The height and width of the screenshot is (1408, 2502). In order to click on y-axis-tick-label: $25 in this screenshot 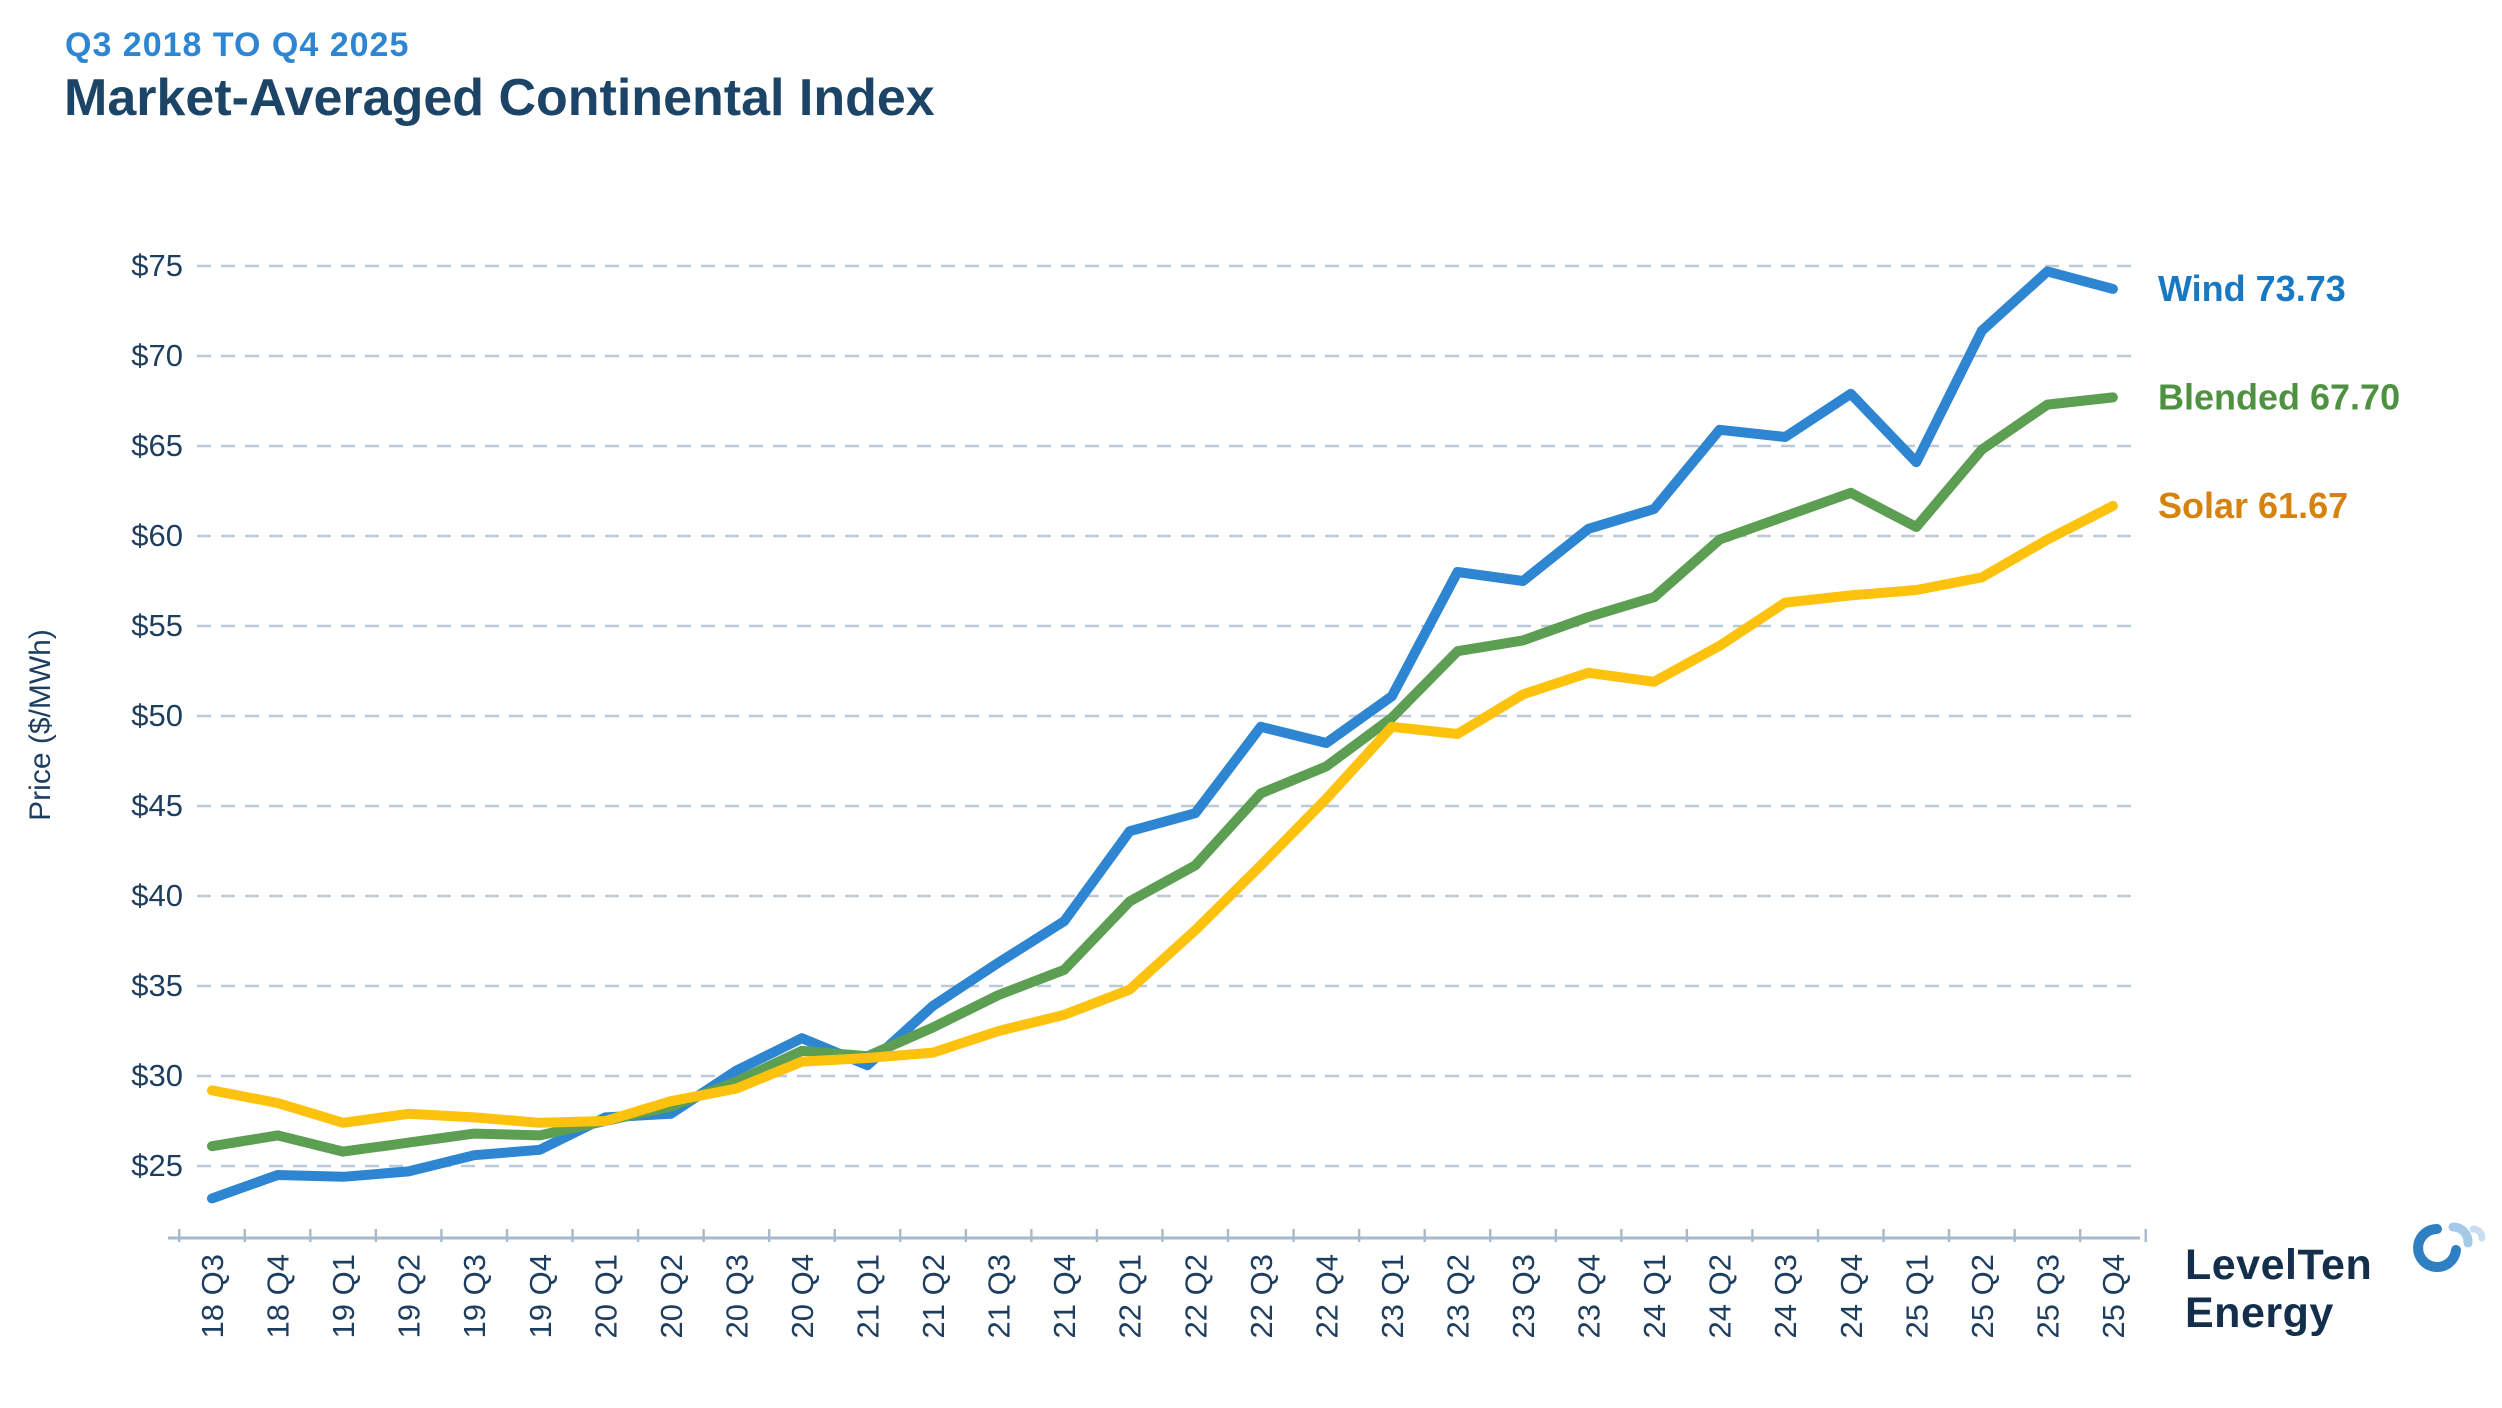, I will do `click(157, 1165)`.